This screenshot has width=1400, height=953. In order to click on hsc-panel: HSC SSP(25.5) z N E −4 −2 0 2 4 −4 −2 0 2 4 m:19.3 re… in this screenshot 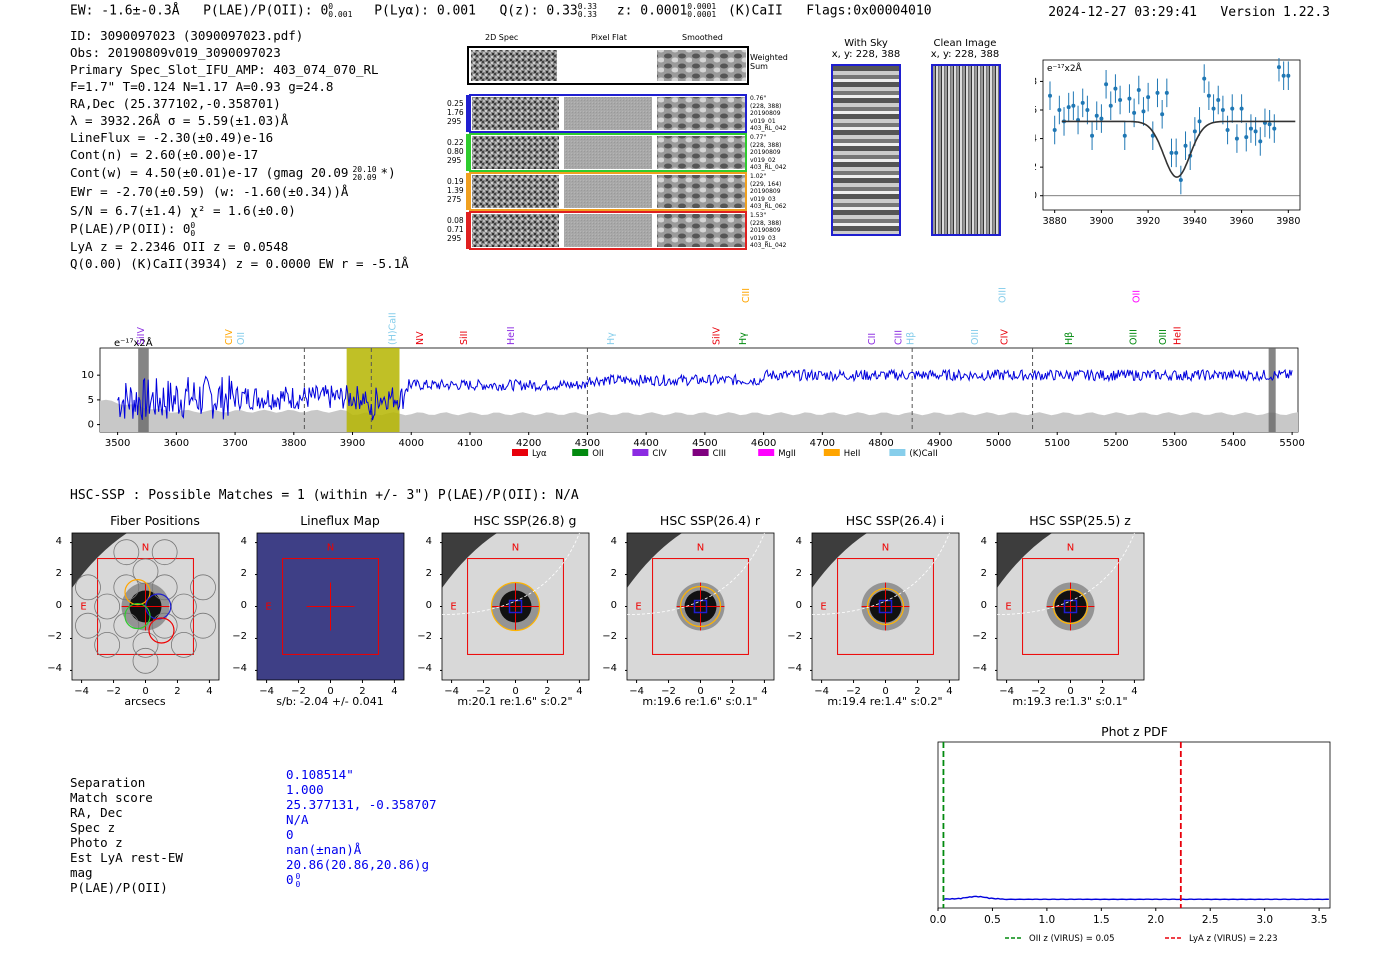, I will do `click(1063, 613)`.